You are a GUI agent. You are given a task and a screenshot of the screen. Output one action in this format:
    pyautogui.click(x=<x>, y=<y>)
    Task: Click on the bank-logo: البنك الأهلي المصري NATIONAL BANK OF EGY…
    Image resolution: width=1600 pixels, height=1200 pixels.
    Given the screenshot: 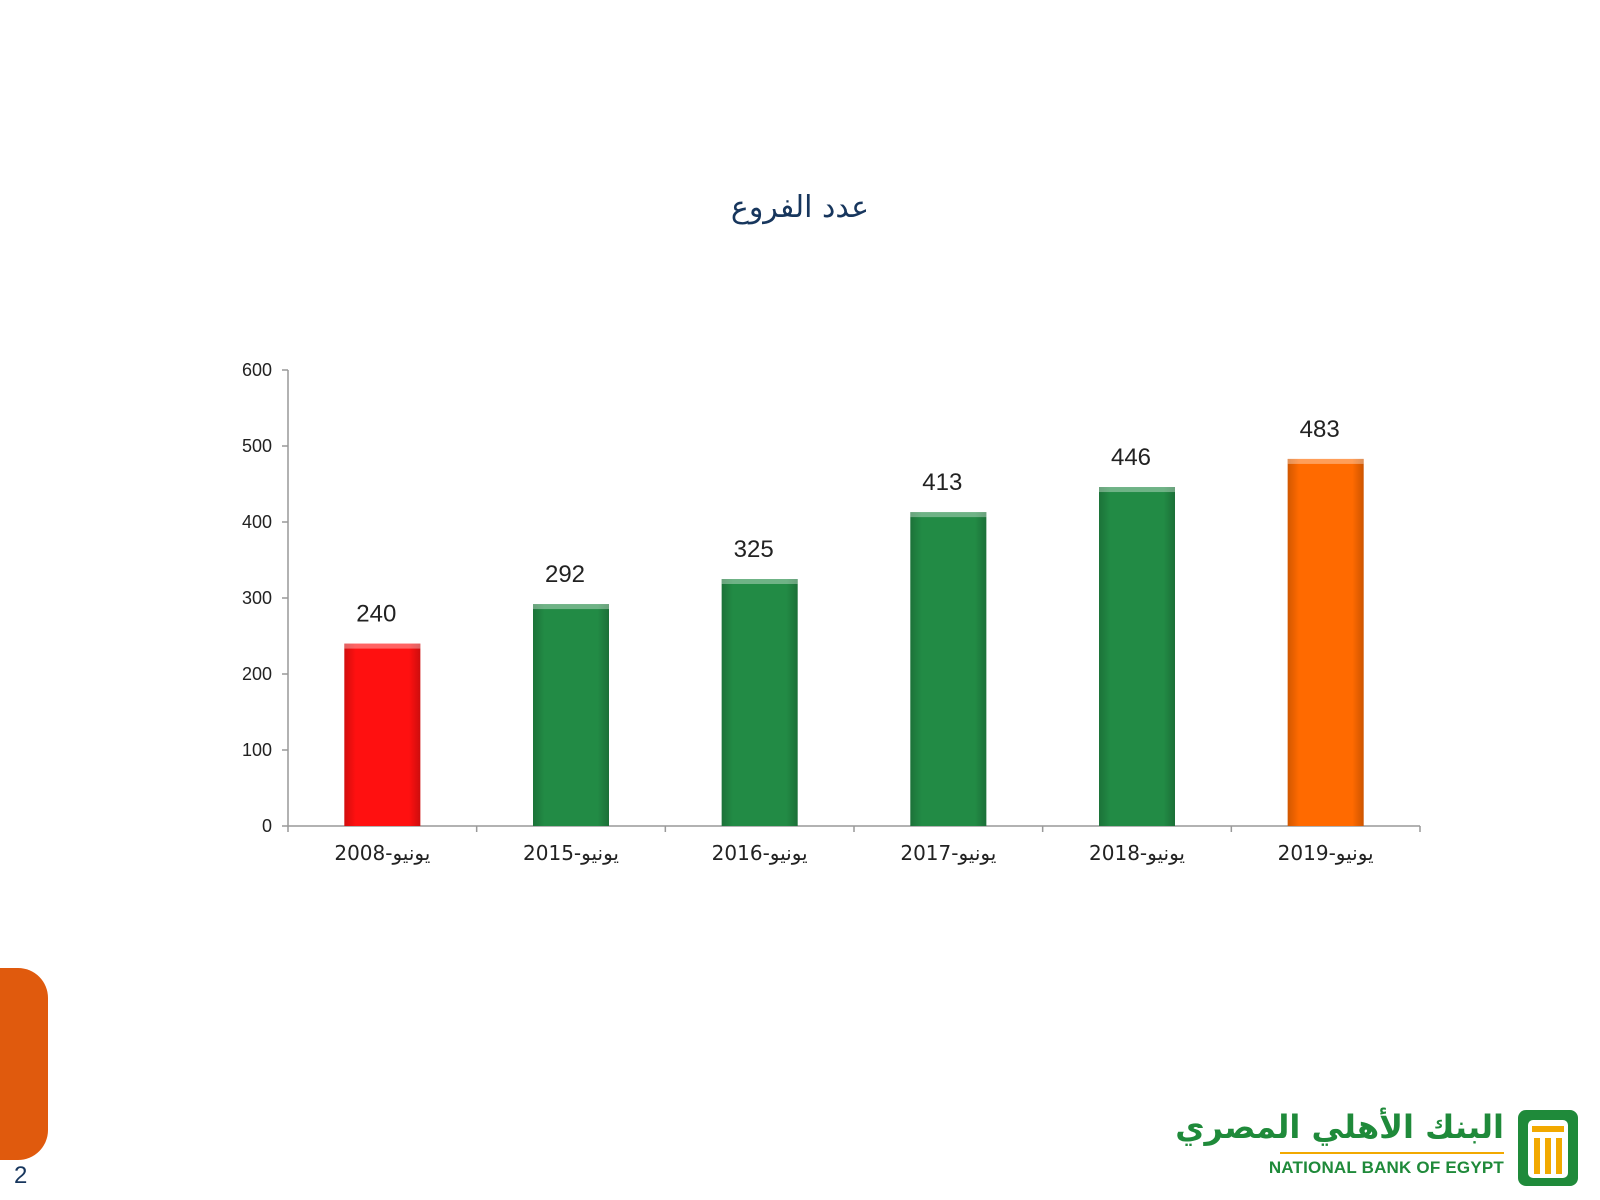 What is the action you would take?
    pyautogui.click(x=1377, y=1148)
    